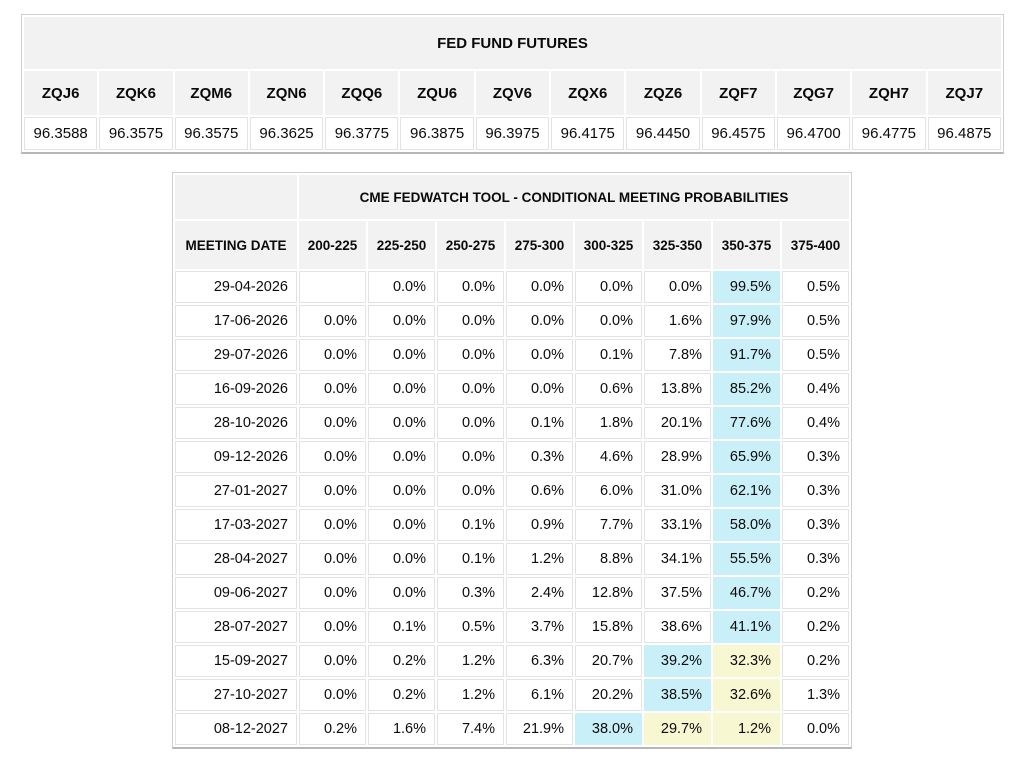 The width and height of the screenshot is (1024, 778). I want to click on probability-cell: 28.9%, so click(677, 457).